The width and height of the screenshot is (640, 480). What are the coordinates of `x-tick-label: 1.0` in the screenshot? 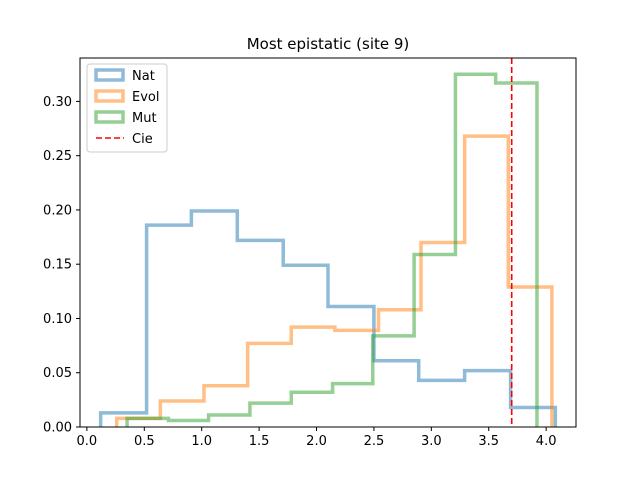 It's located at (201, 441).